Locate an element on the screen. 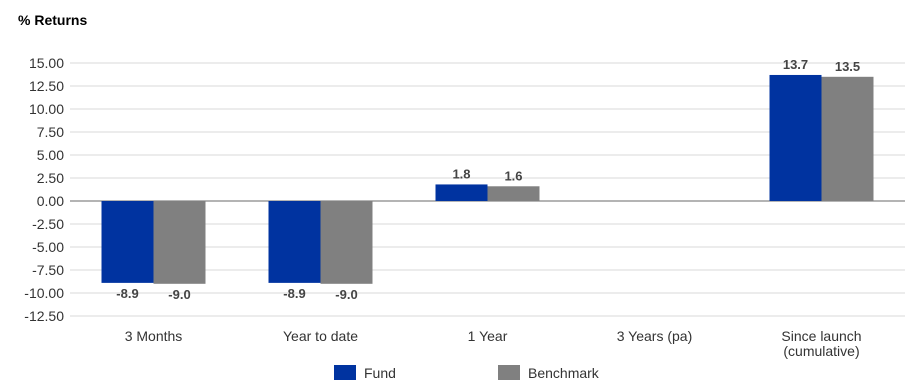 The width and height of the screenshot is (920, 381). legend-label-fund: Fund is located at coordinates (380, 373).